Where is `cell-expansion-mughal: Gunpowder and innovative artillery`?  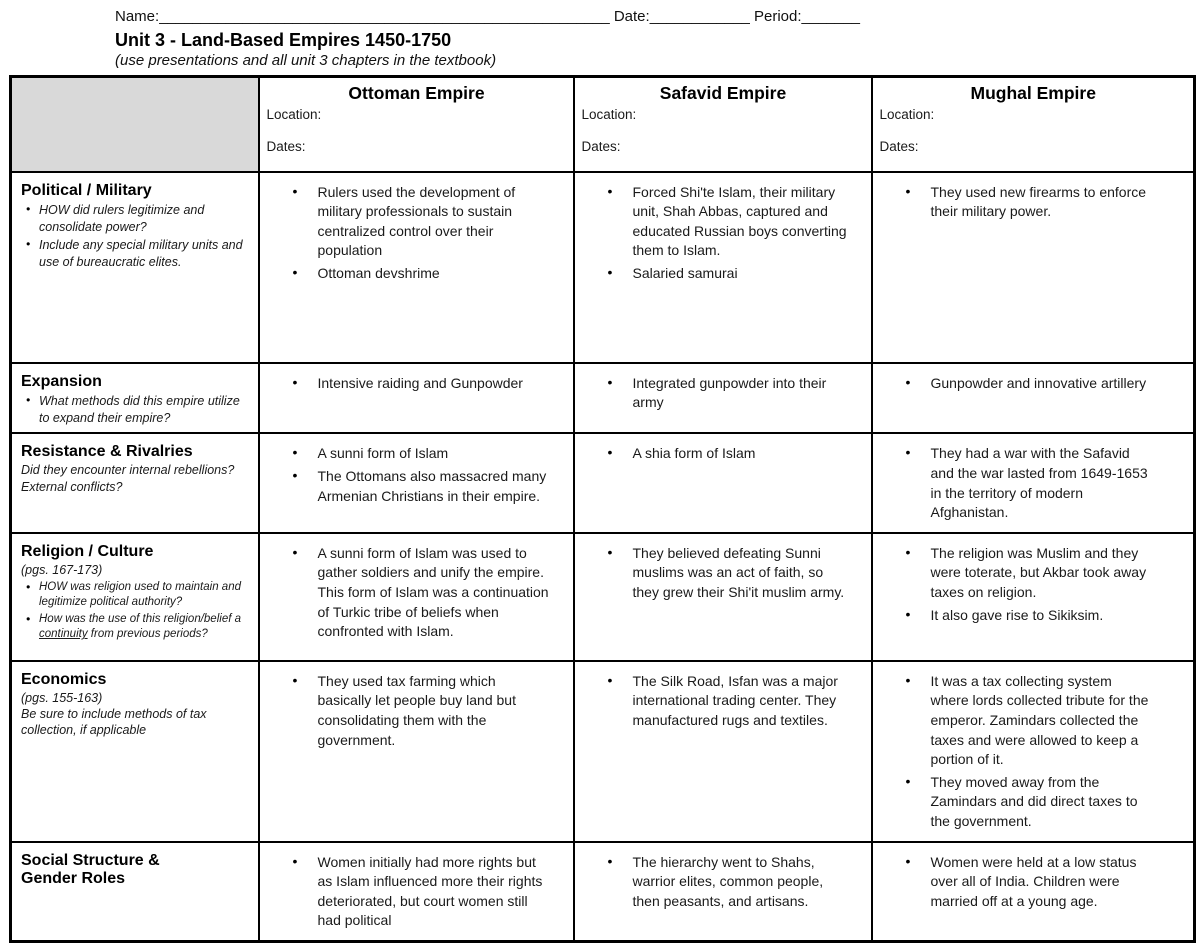 cell-expansion-mughal: Gunpowder and innovative artillery is located at coordinates (1033, 398).